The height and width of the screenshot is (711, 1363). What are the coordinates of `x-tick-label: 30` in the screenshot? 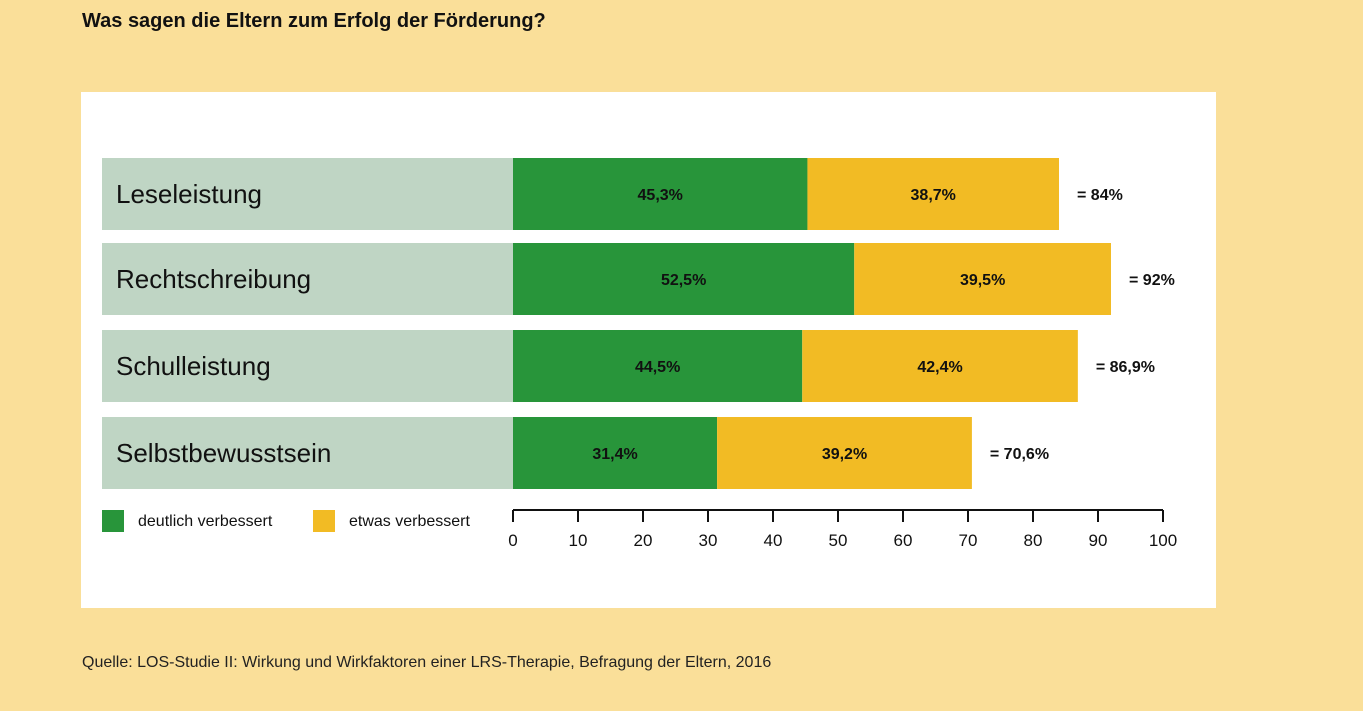 It's located at (708, 540).